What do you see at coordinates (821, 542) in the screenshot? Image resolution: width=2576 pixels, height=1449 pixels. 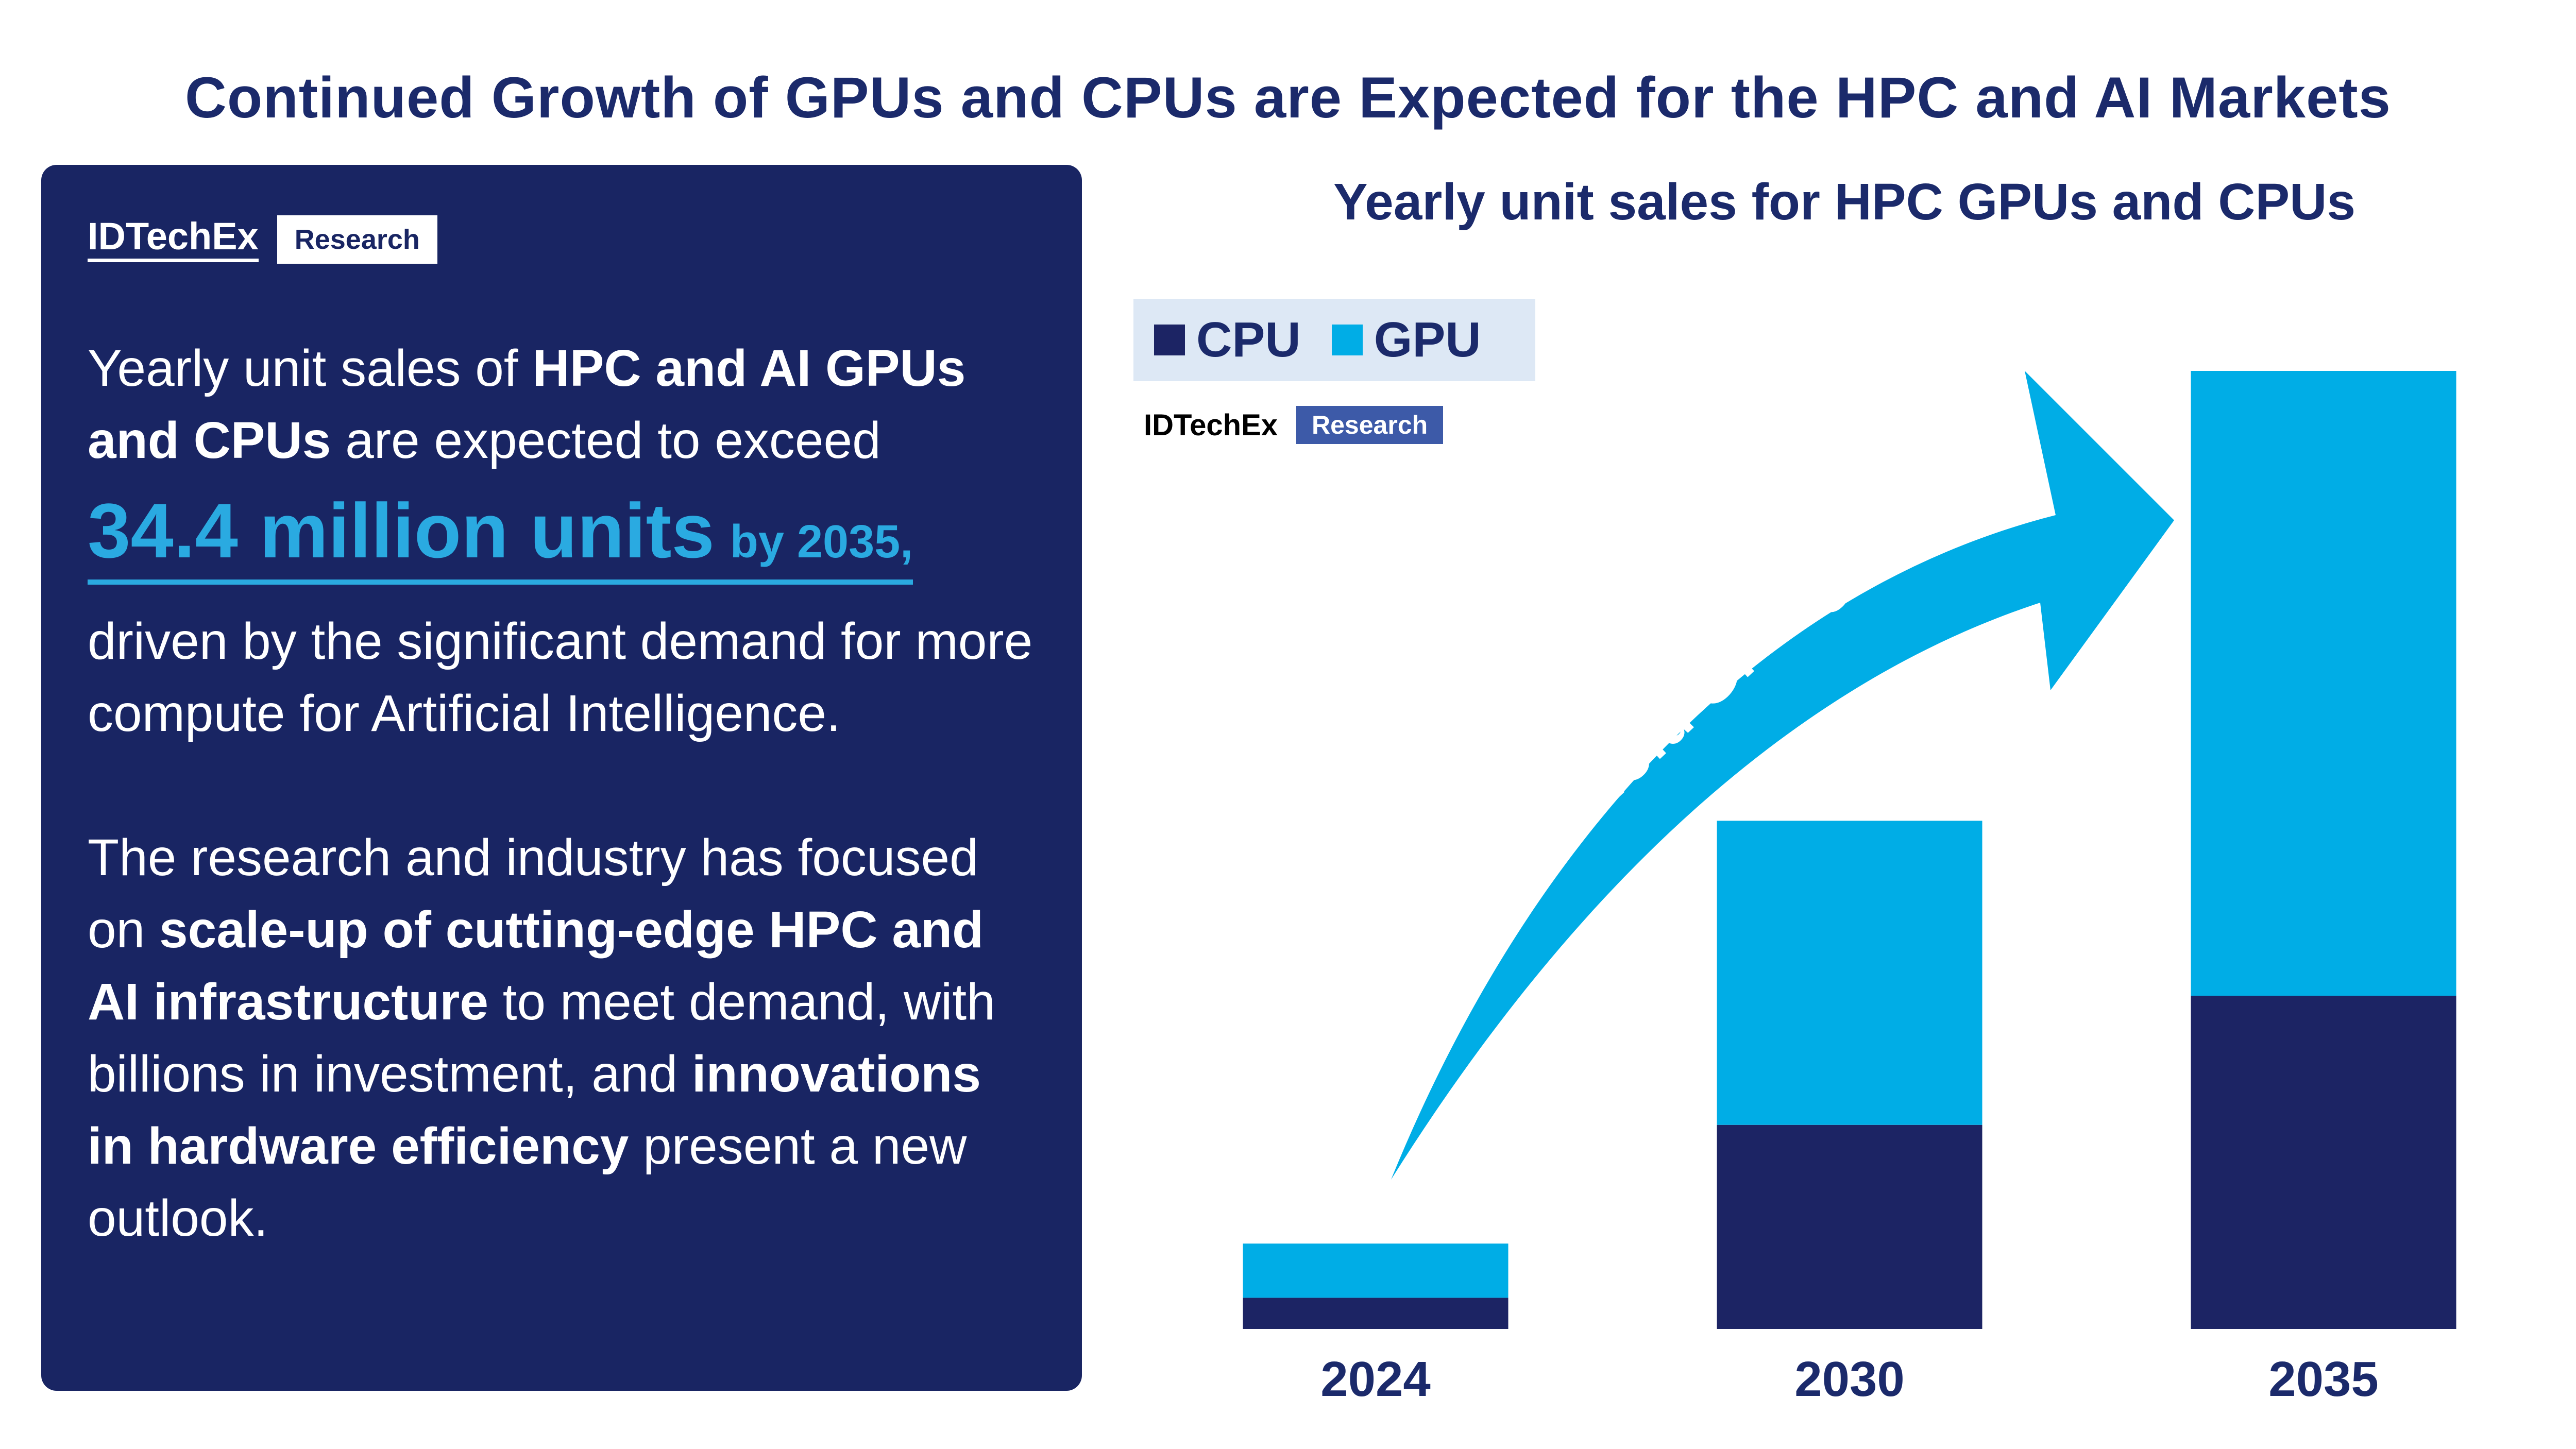 I see `highlight-year: by 2035,` at bounding box center [821, 542].